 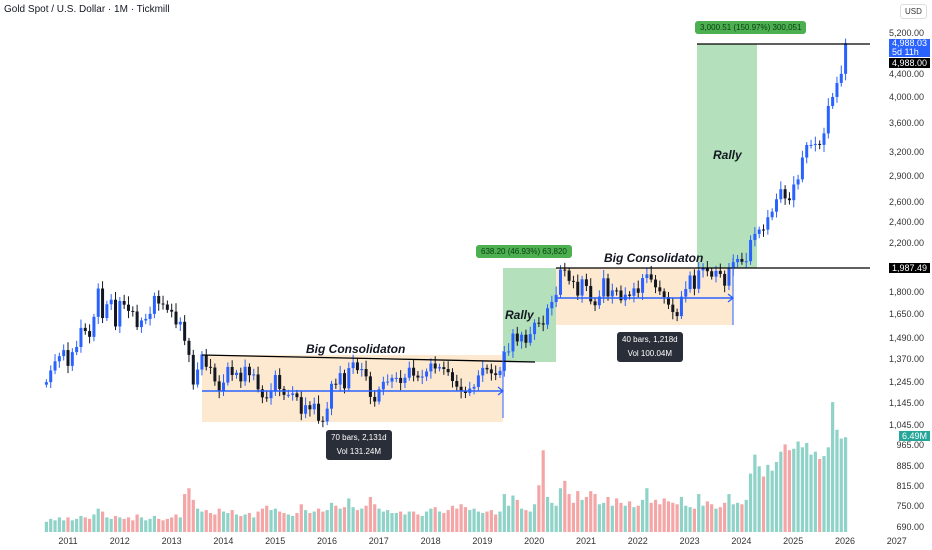 I want to click on time-tick: 2015, so click(x=275, y=541).